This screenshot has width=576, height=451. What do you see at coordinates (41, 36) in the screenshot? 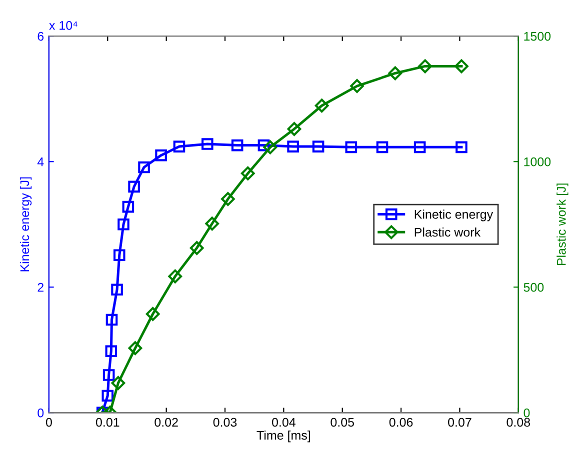
I see `y-tick-label: 6` at bounding box center [41, 36].